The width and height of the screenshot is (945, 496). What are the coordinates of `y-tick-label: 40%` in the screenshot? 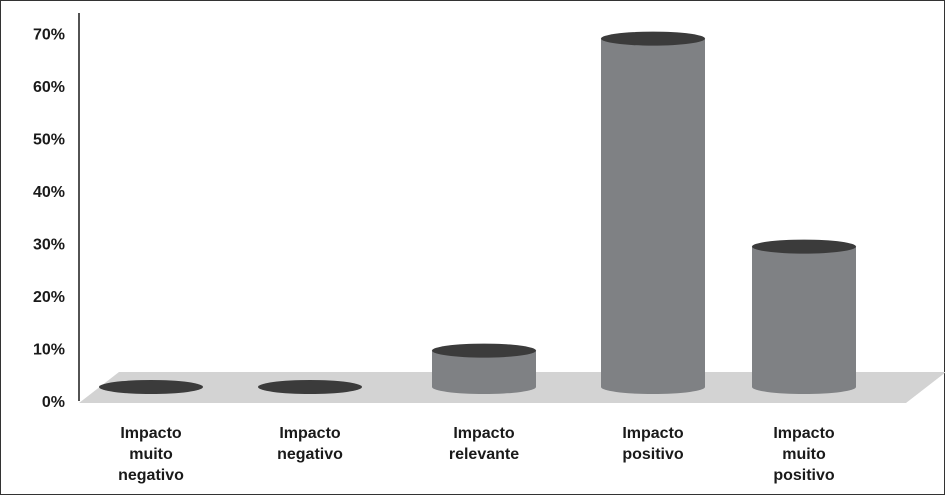 It's located at (49, 192).